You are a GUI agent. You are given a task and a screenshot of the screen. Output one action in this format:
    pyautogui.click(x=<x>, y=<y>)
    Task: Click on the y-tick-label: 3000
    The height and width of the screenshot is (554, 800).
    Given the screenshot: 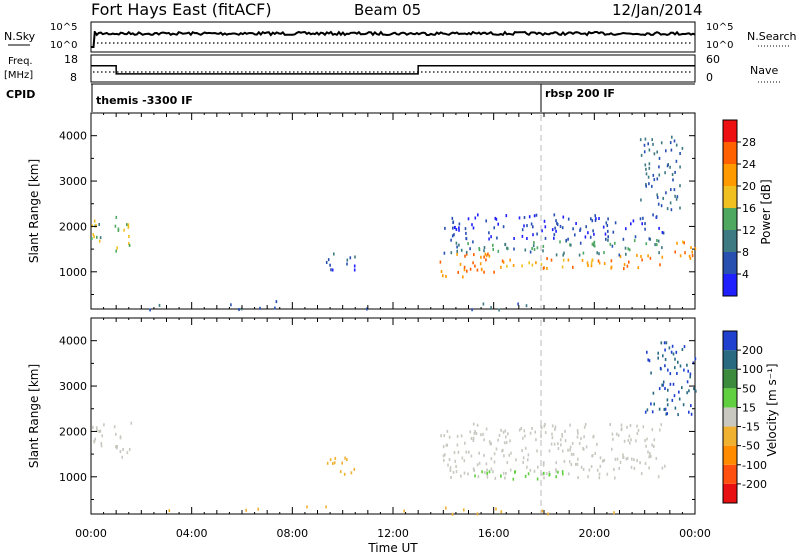 What is the action you would take?
    pyautogui.click(x=73, y=386)
    